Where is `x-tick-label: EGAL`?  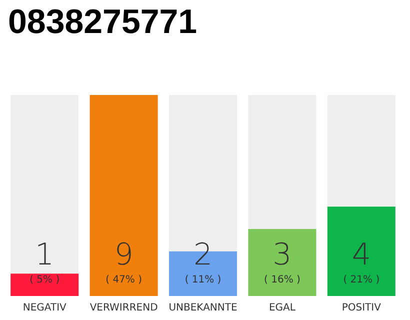 x-tick-label: EGAL is located at coordinates (282, 308).